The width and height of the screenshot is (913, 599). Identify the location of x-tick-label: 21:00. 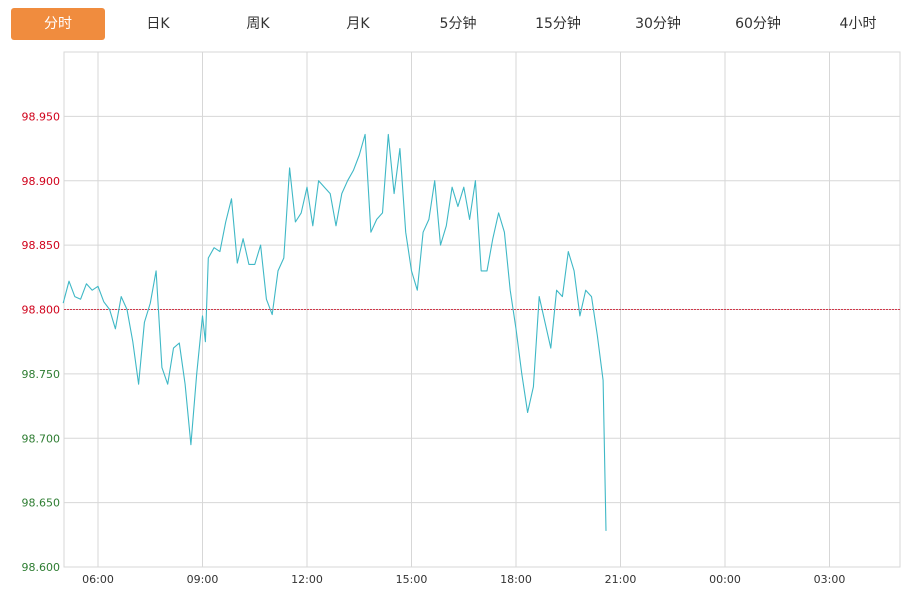
(621, 579).